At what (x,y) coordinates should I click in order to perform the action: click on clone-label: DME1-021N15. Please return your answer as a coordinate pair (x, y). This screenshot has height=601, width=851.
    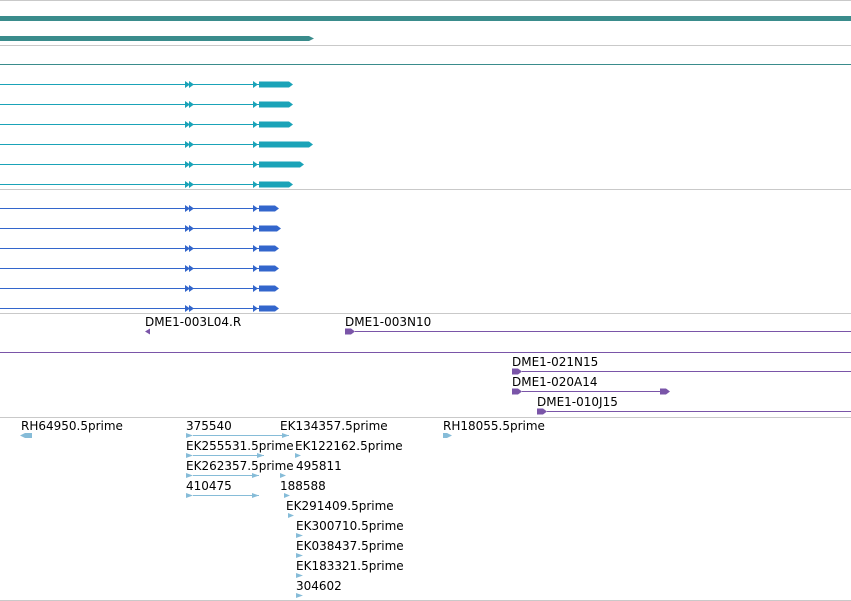
    Looking at the image, I should click on (555, 362).